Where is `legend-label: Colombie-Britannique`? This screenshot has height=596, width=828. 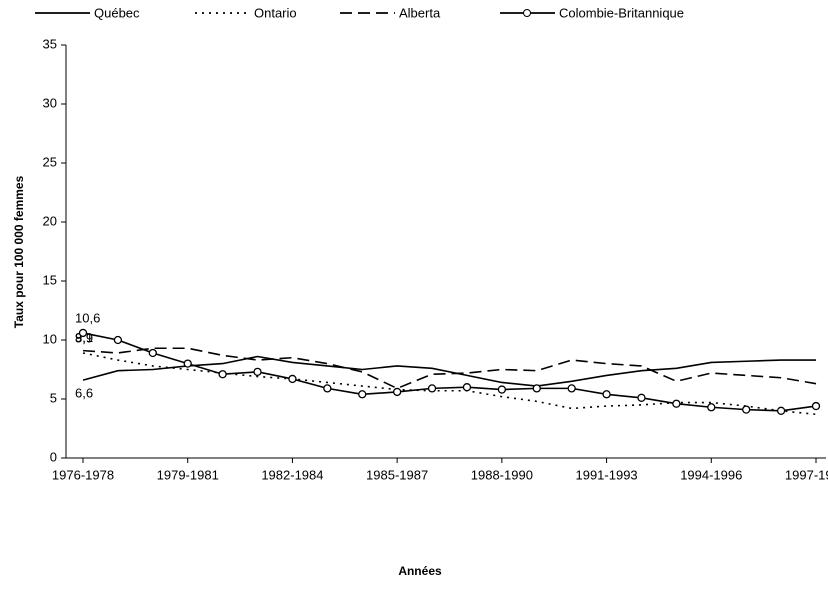 legend-label: Colombie-Britannique is located at coordinates (621, 12).